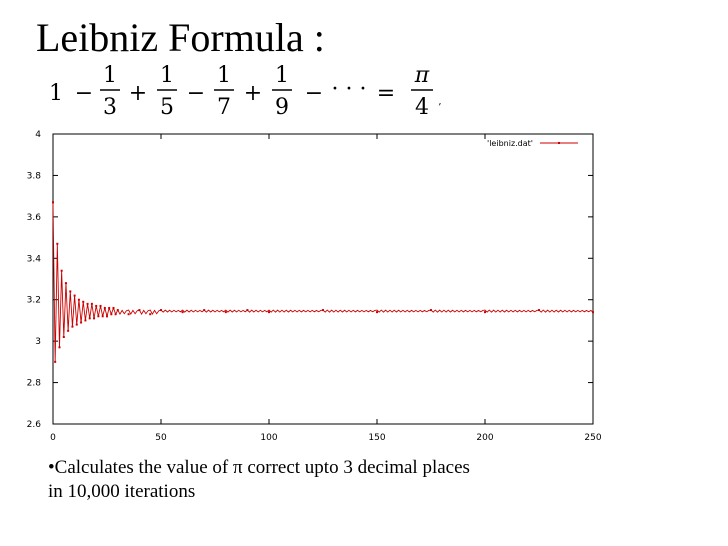 The image size is (728, 546). What do you see at coordinates (268, 438) in the screenshot?
I see `x-tick-label: 100` at bounding box center [268, 438].